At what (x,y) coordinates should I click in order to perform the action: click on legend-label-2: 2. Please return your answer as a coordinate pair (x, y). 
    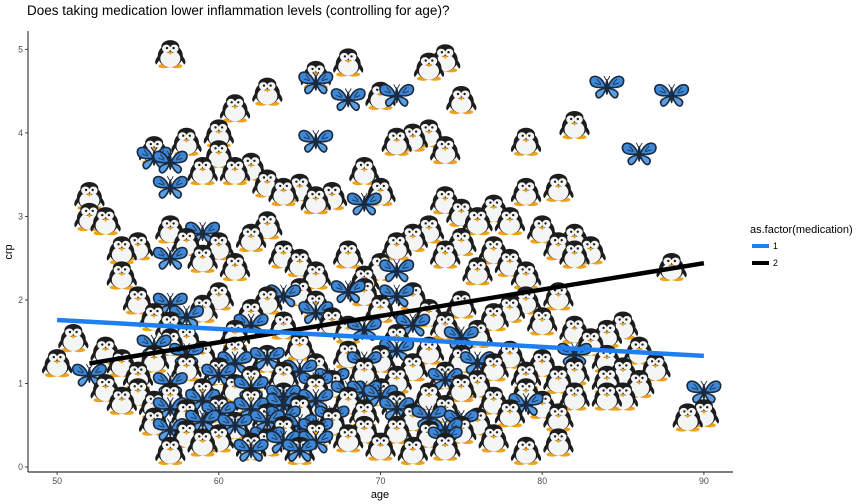
    Looking at the image, I should click on (775, 263).